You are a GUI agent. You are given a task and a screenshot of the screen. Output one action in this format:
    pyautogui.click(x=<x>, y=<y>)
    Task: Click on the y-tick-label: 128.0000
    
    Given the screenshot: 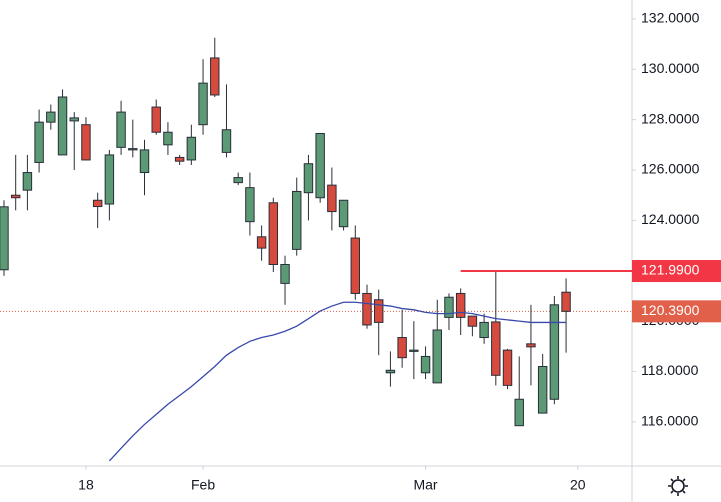 What is the action you would take?
    pyautogui.click(x=670, y=118)
    